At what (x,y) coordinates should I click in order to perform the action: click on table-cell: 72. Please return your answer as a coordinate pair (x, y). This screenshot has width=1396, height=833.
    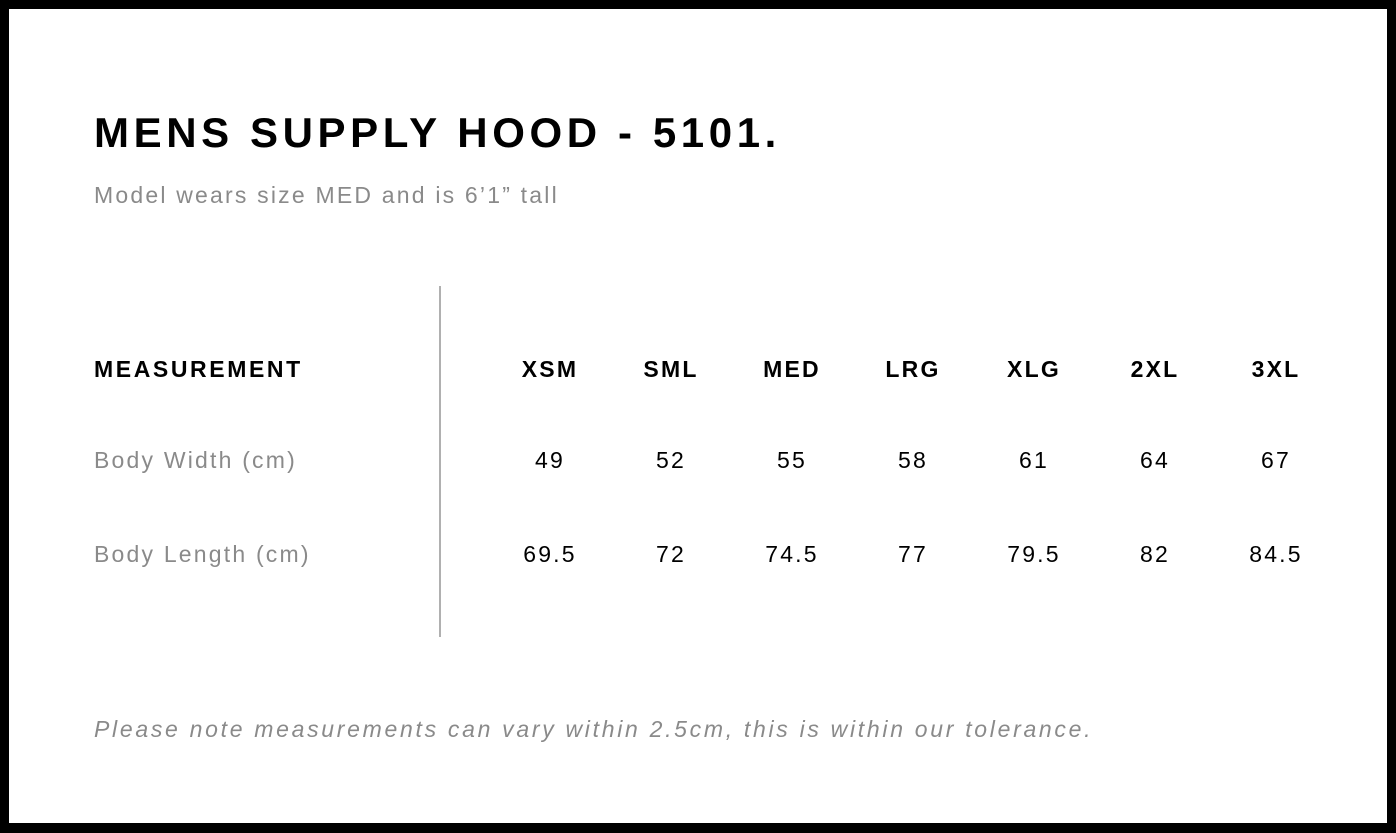
    Looking at the image, I should click on (671, 554).